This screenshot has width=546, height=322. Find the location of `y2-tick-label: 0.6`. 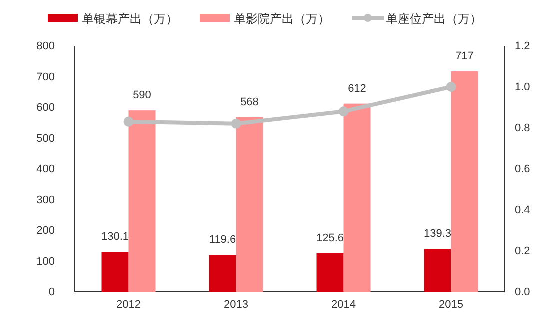

y2-tick-label: 0.6 is located at coordinates (522, 170).